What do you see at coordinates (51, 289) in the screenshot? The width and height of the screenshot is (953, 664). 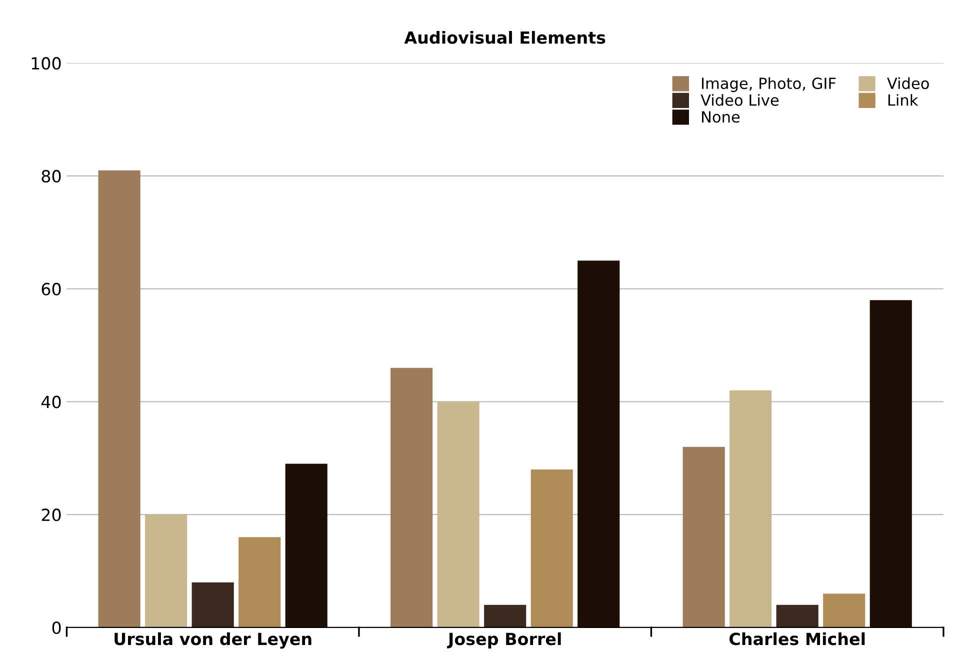 I see `y-tick-label: 60` at bounding box center [51, 289].